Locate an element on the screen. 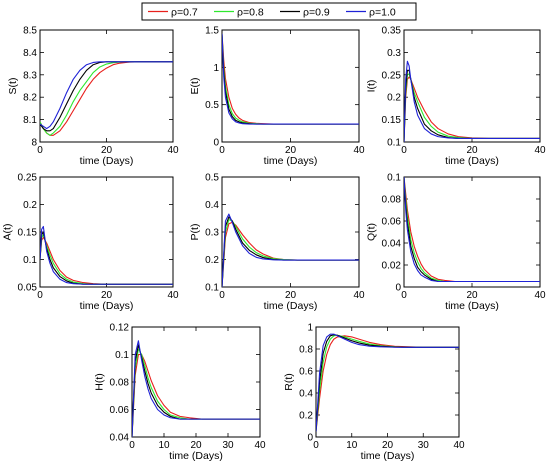 The width and height of the screenshot is (550, 472). y-tick-label: 0.3 is located at coordinates (212, 233).